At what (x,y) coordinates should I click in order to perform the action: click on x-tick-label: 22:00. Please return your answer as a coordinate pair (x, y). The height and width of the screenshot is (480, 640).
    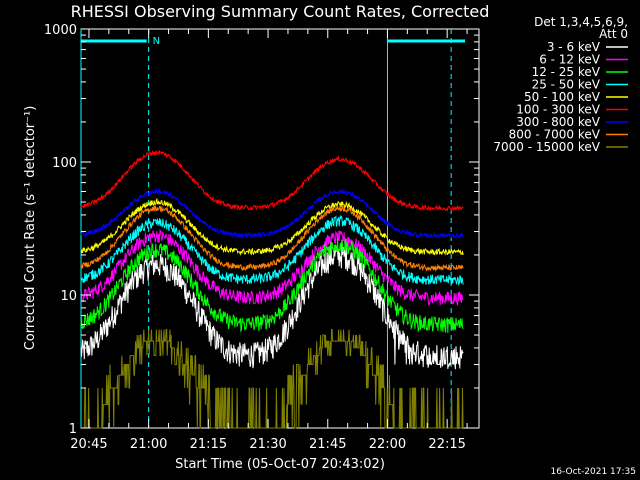
    Looking at the image, I should click on (387, 444).